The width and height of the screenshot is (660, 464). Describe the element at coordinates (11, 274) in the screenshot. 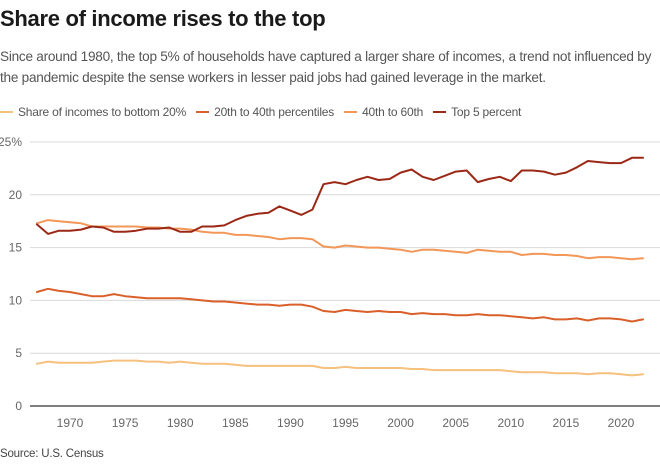

I see `y-axis-ticks: 0 5 10 15 20 25%` at that location.